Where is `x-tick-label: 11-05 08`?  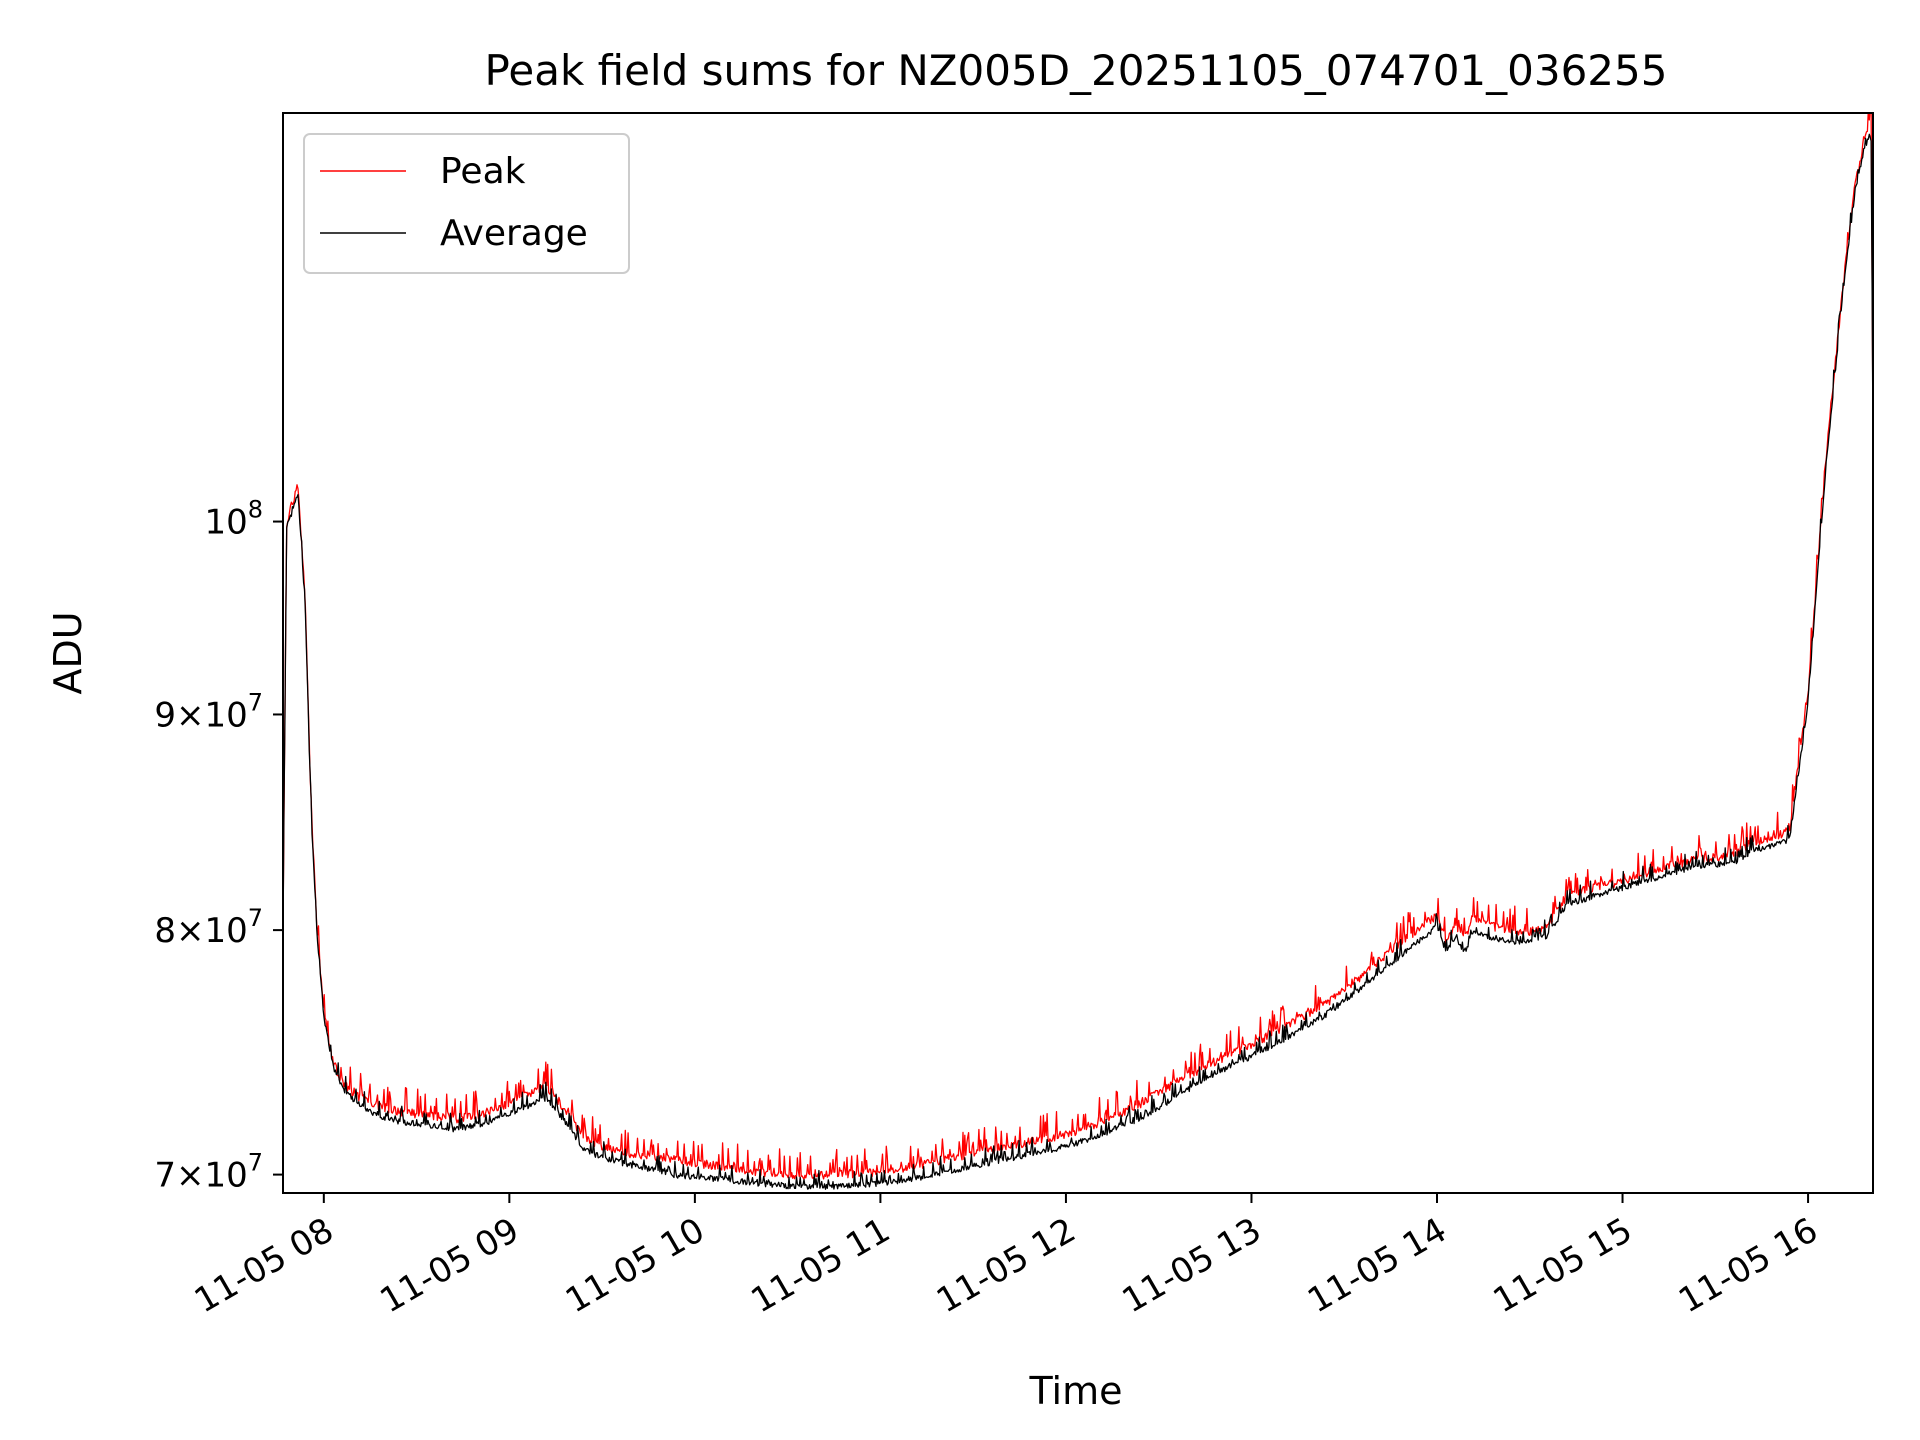 x-tick-label: 11-05 08 is located at coordinates (264, 1265).